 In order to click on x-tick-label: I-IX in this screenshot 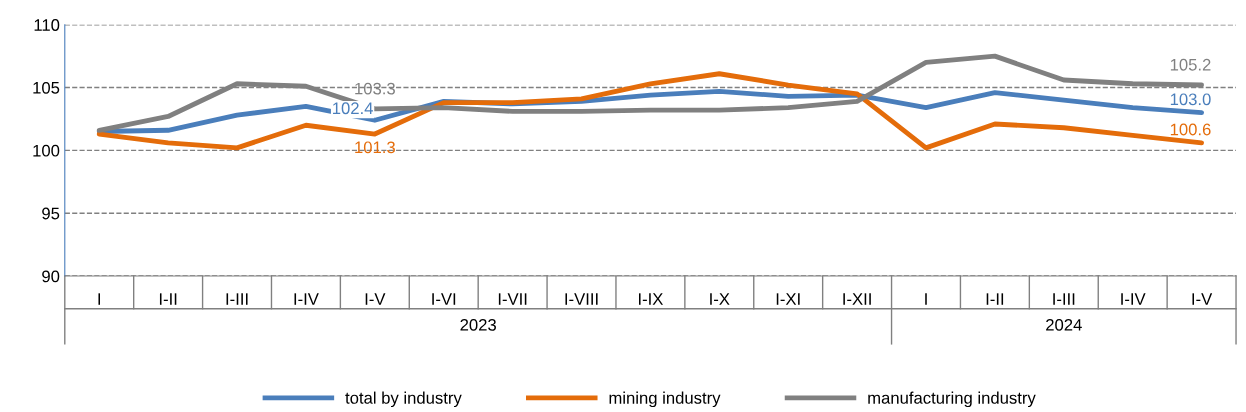, I will do `click(651, 299)`.